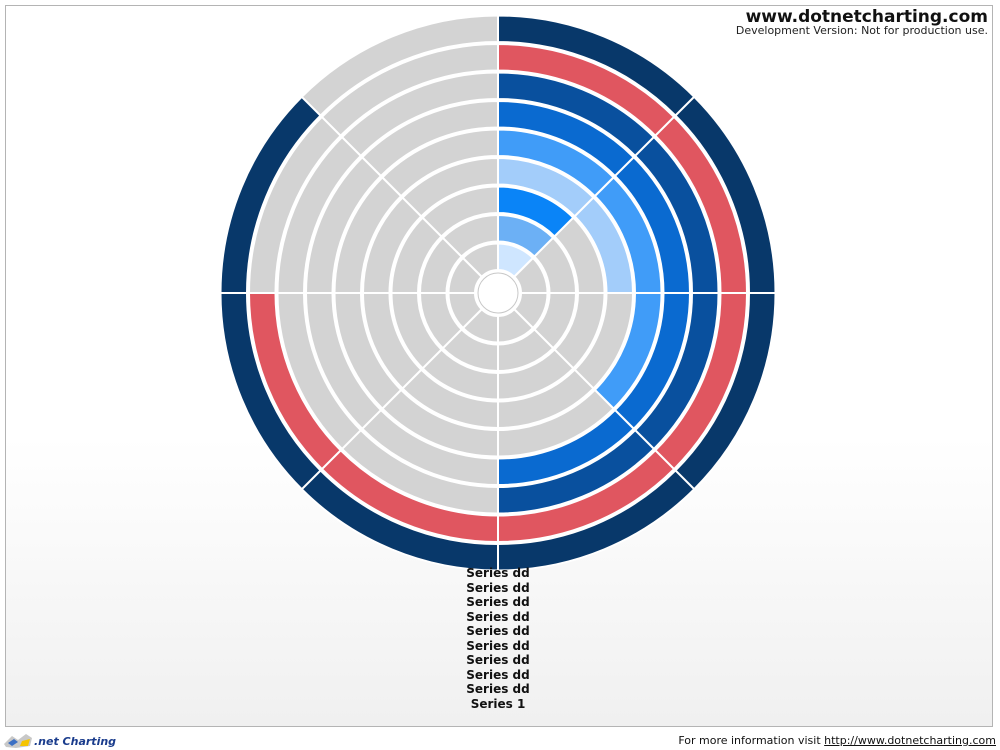 Image resolution: width=1000 pixels, height=750 pixels. What do you see at coordinates (18, 741) in the screenshot?
I see `logo-icon` at bounding box center [18, 741].